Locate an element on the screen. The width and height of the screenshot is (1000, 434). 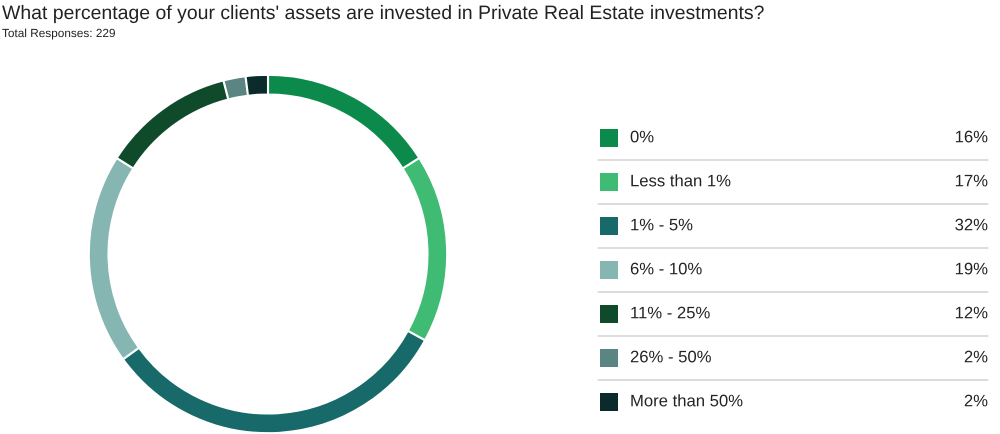
legend-label: 11% - 25% is located at coordinates (670, 312).